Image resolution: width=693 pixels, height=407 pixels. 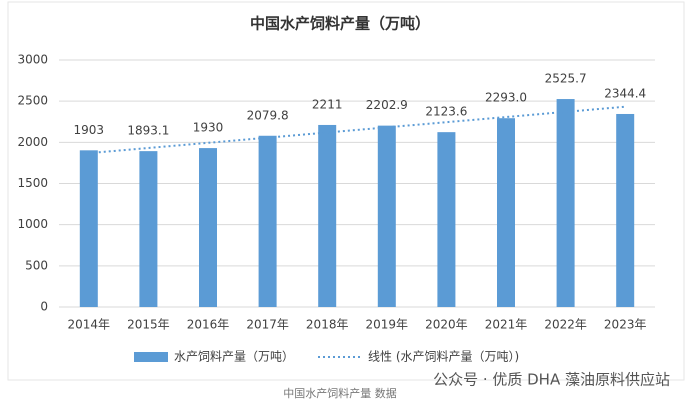 I want to click on x-tick-label: 2014年, so click(x=89, y=325).